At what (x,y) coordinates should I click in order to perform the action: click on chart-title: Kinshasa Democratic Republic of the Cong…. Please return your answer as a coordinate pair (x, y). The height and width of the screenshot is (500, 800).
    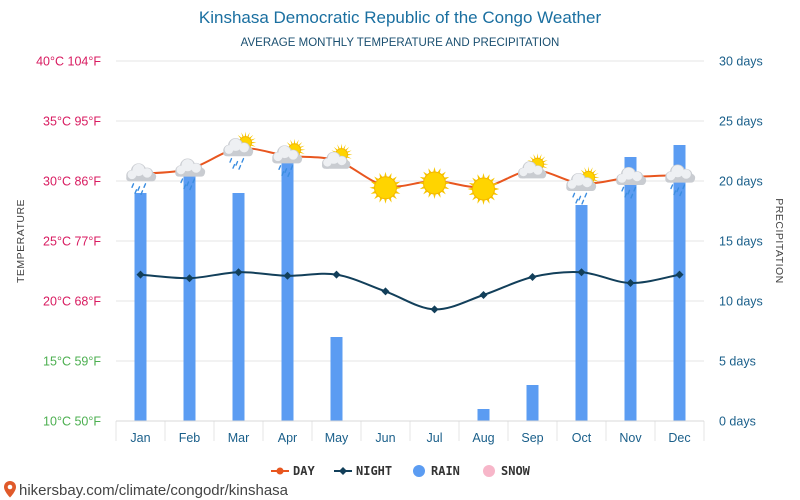
    Looking at the image, I should click on (400, 17).